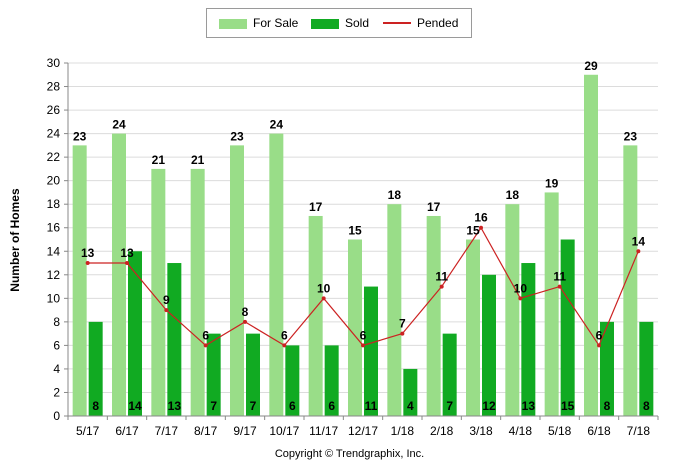  What do you see at coordinates (434, 207) in the screenshot?
I see `data-label-for-sale: 17` at bounding box center [434, 207].